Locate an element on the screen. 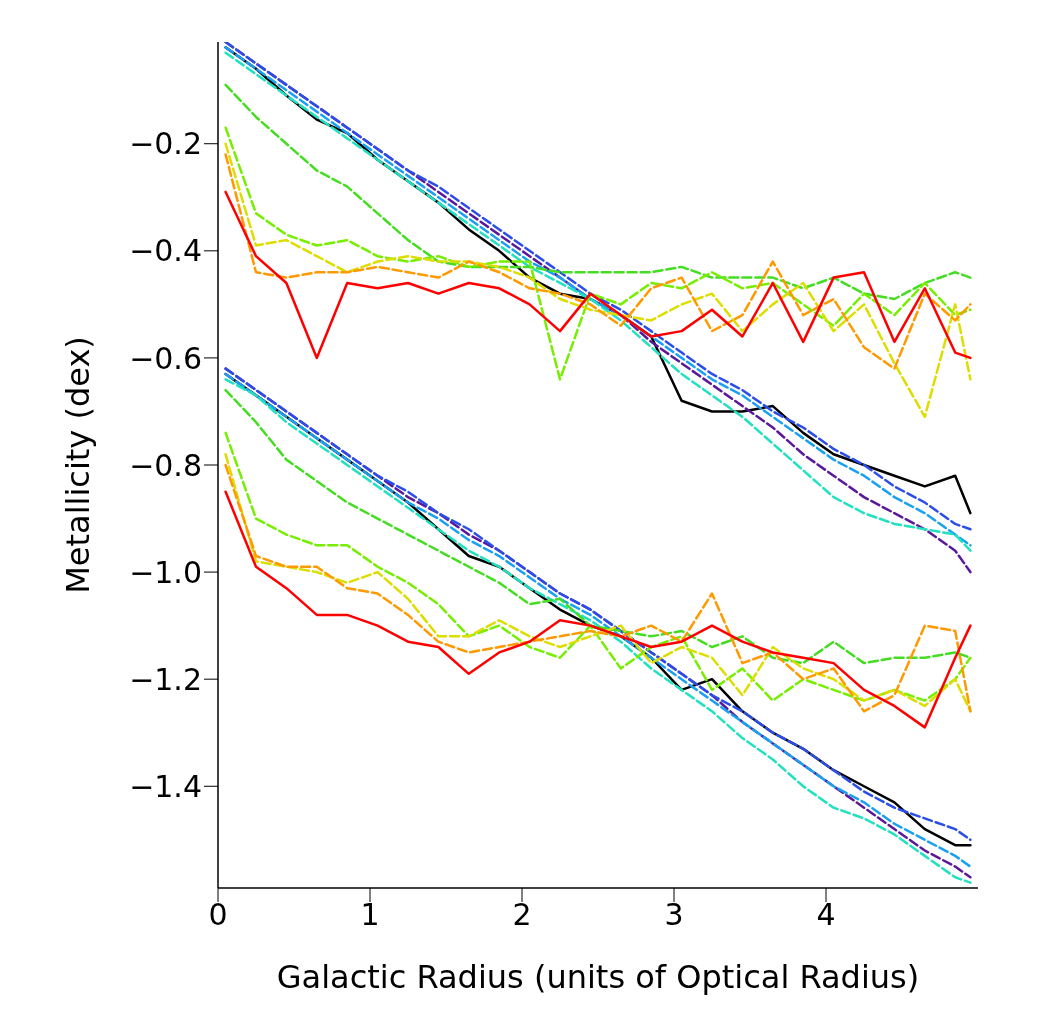 This screenshot has width=1047, height=1014. x-axis-title: Galactic Radius (units of Optical Radius) is located at coordinates (598, 977).